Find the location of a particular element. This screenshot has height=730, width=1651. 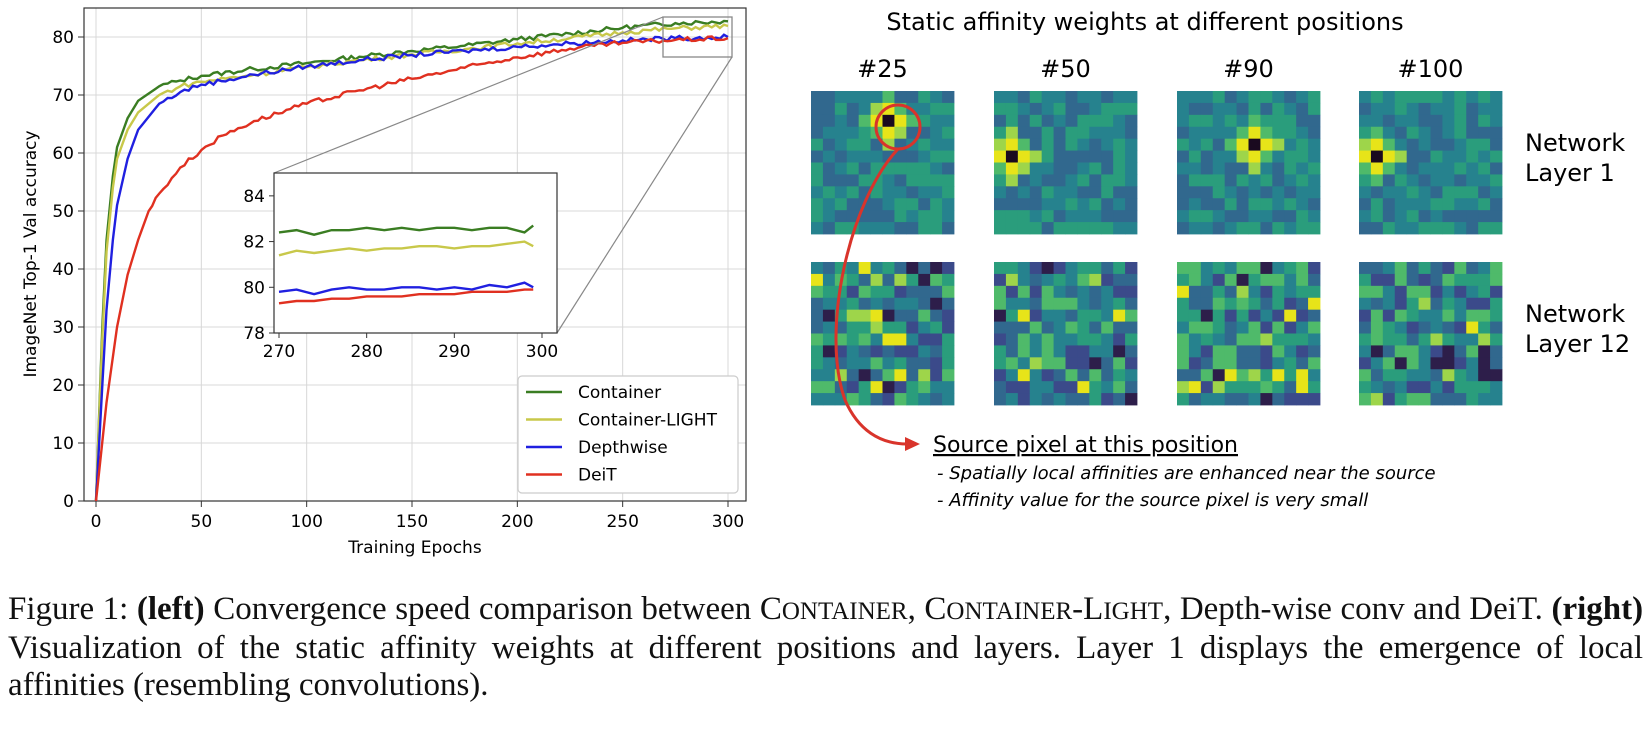

legend-label: Container-LIGHT is located at coordinates (648, 421).